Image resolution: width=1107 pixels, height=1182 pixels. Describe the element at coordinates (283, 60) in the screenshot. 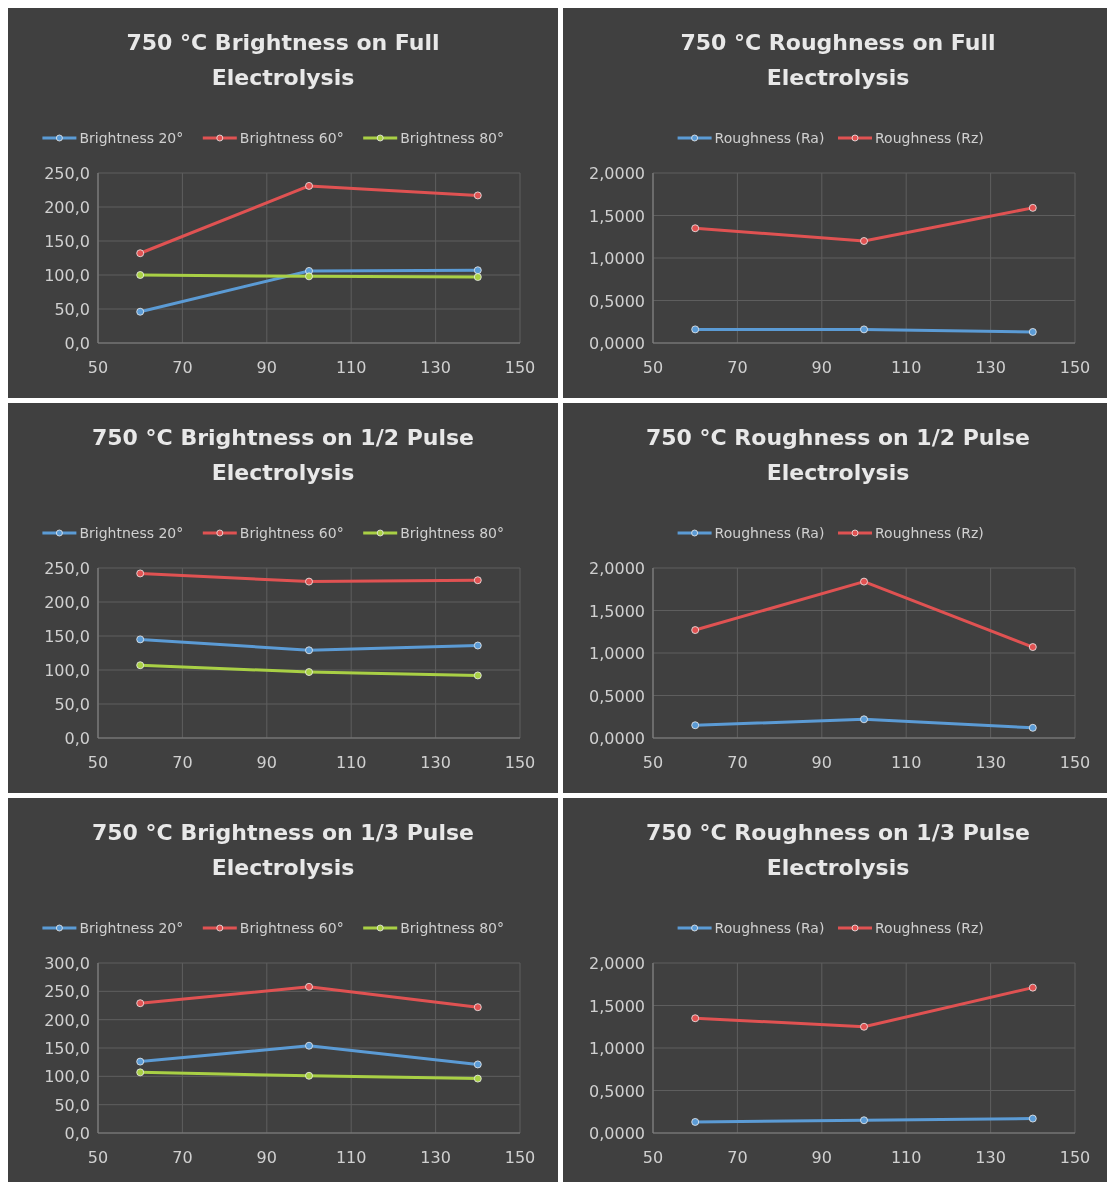

I see `chart-title: 750 °C Brightness on Full Electrolysis` at that location.